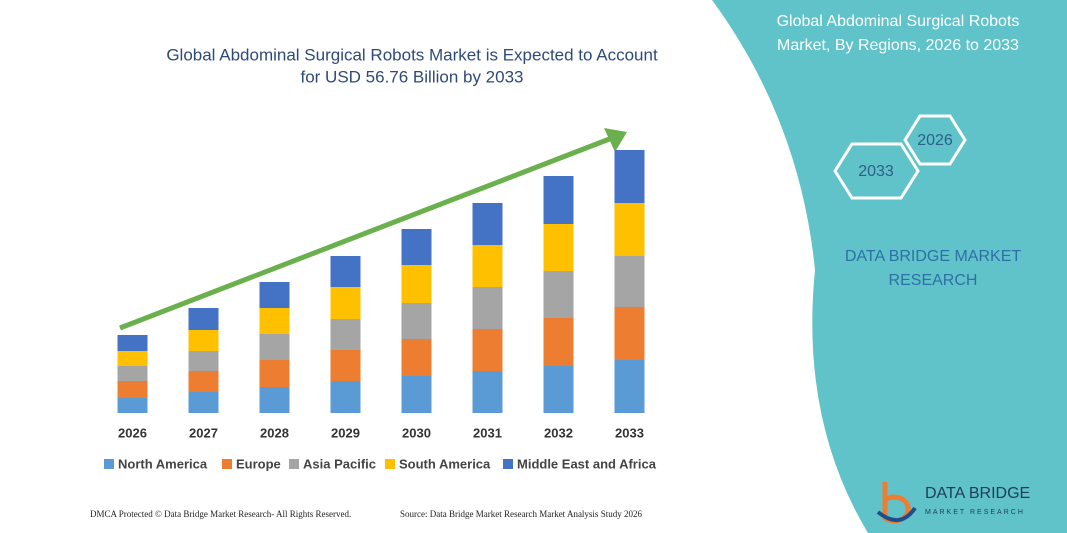 The width and height of the screenshot is (1067, 533). What do you see at coordinates (339, 463) in the screenshot?
I see `legend-label: Asia Pacific` at bounding box center [339, 463].